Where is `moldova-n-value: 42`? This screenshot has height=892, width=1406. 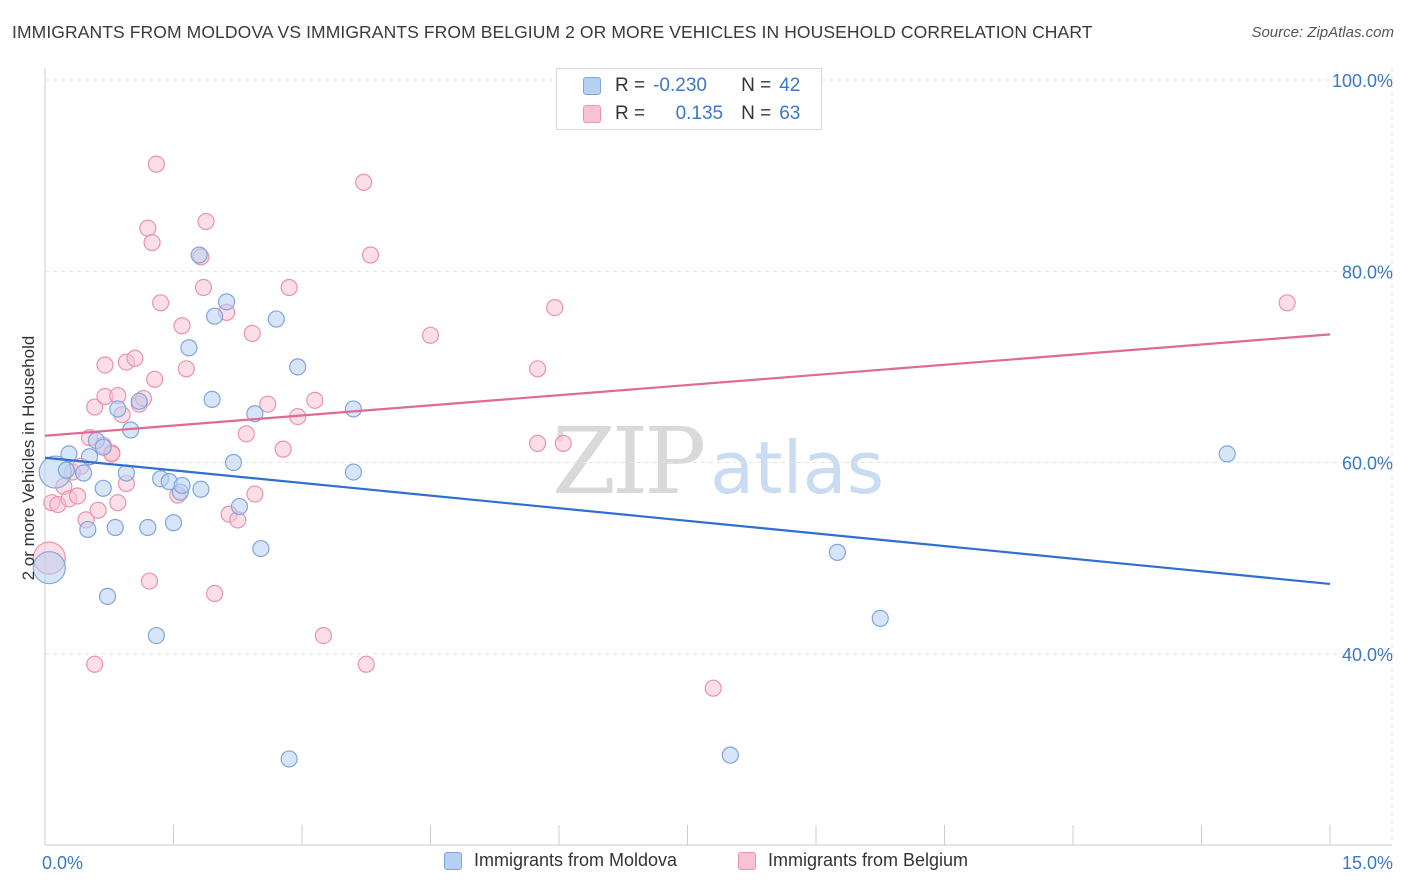
moldova-n-value: 42 is located at coordinates (790, 85).